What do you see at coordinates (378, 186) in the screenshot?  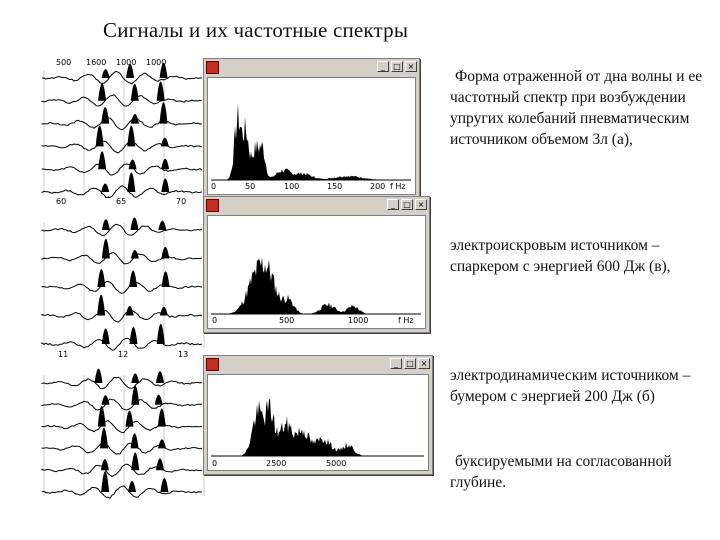 I see `freq-tick-label: 200` at bounding box center [378, 186].